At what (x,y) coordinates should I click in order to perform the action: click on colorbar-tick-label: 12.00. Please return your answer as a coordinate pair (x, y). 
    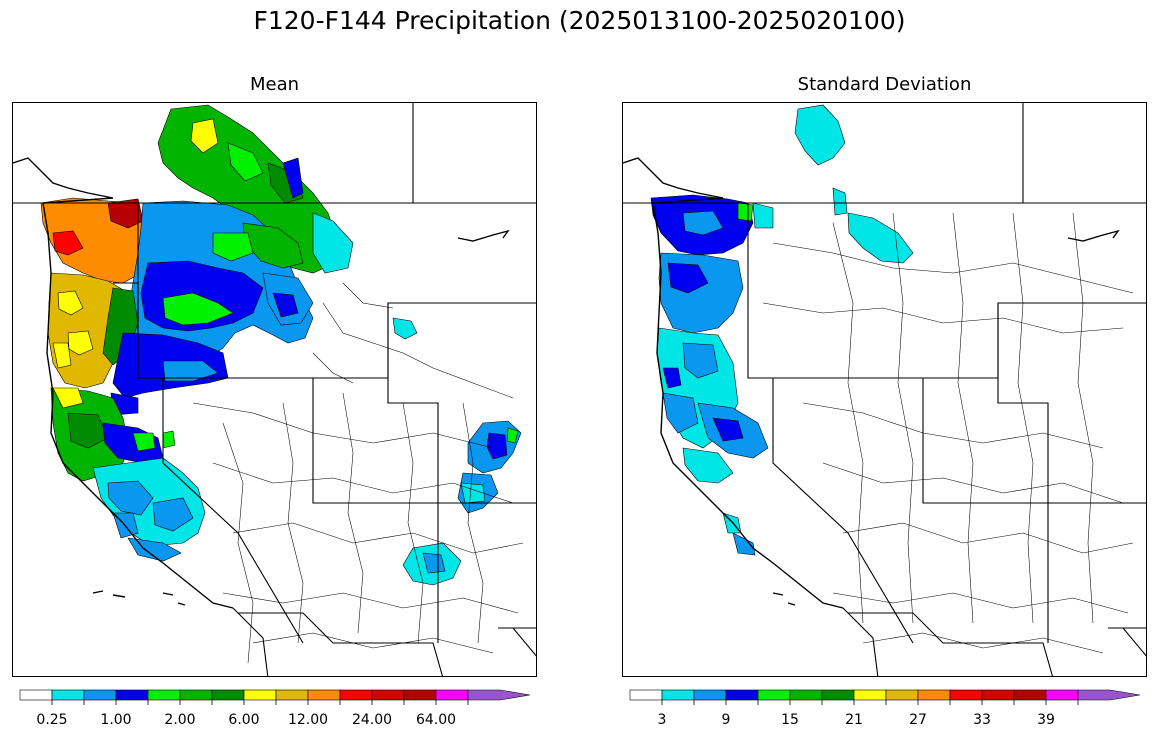
    Looking at the image, I should click on (308, 720).